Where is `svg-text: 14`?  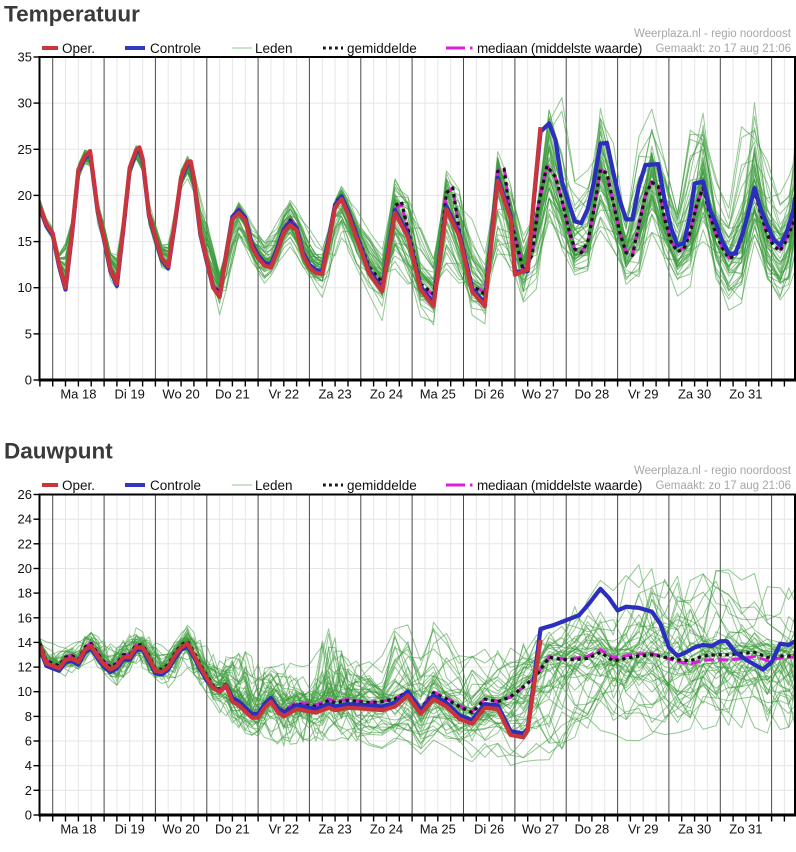 svg-text: 14 is located at coordinates (25, 642).